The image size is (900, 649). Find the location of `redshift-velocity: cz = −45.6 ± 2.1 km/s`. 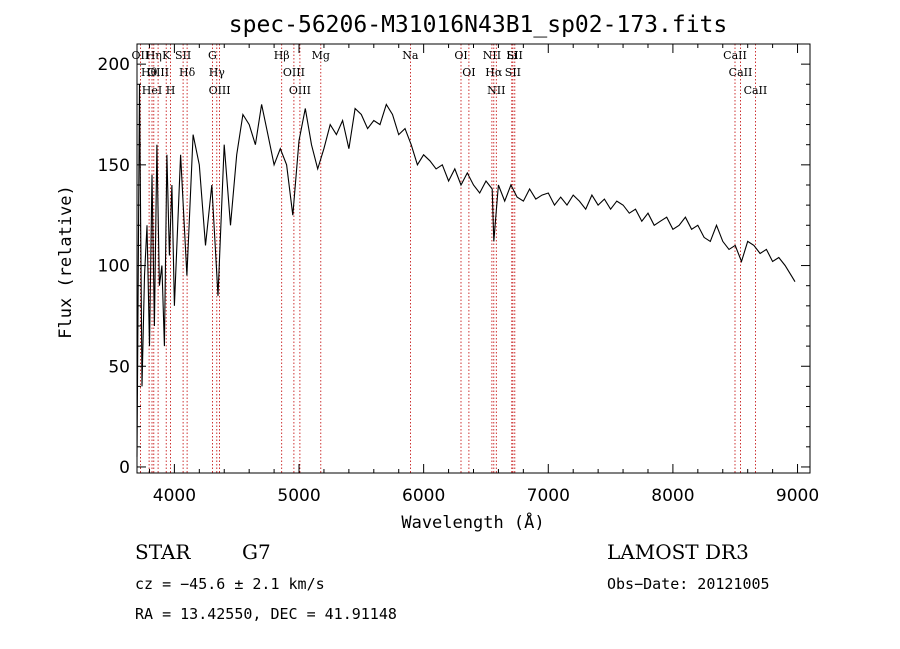

redshift-velocity: cz = −45.6 ± 2.1 km/s is located at coordinates (230, 584).